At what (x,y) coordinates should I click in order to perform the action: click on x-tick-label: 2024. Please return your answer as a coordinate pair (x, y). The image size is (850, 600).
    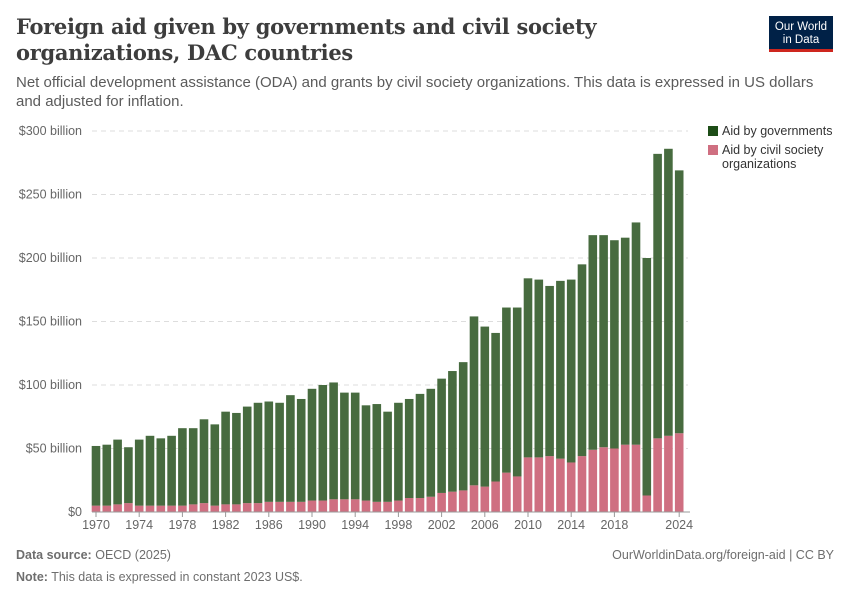
    Looking at the image, I should click on (679, 525).